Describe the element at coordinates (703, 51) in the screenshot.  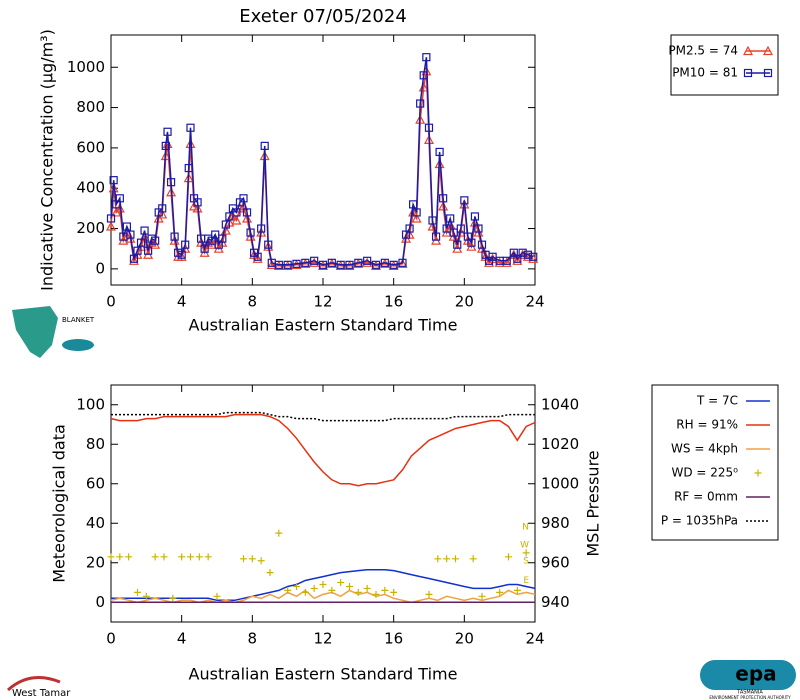
I see `legend-label: PM2.5 = 74` at that location.